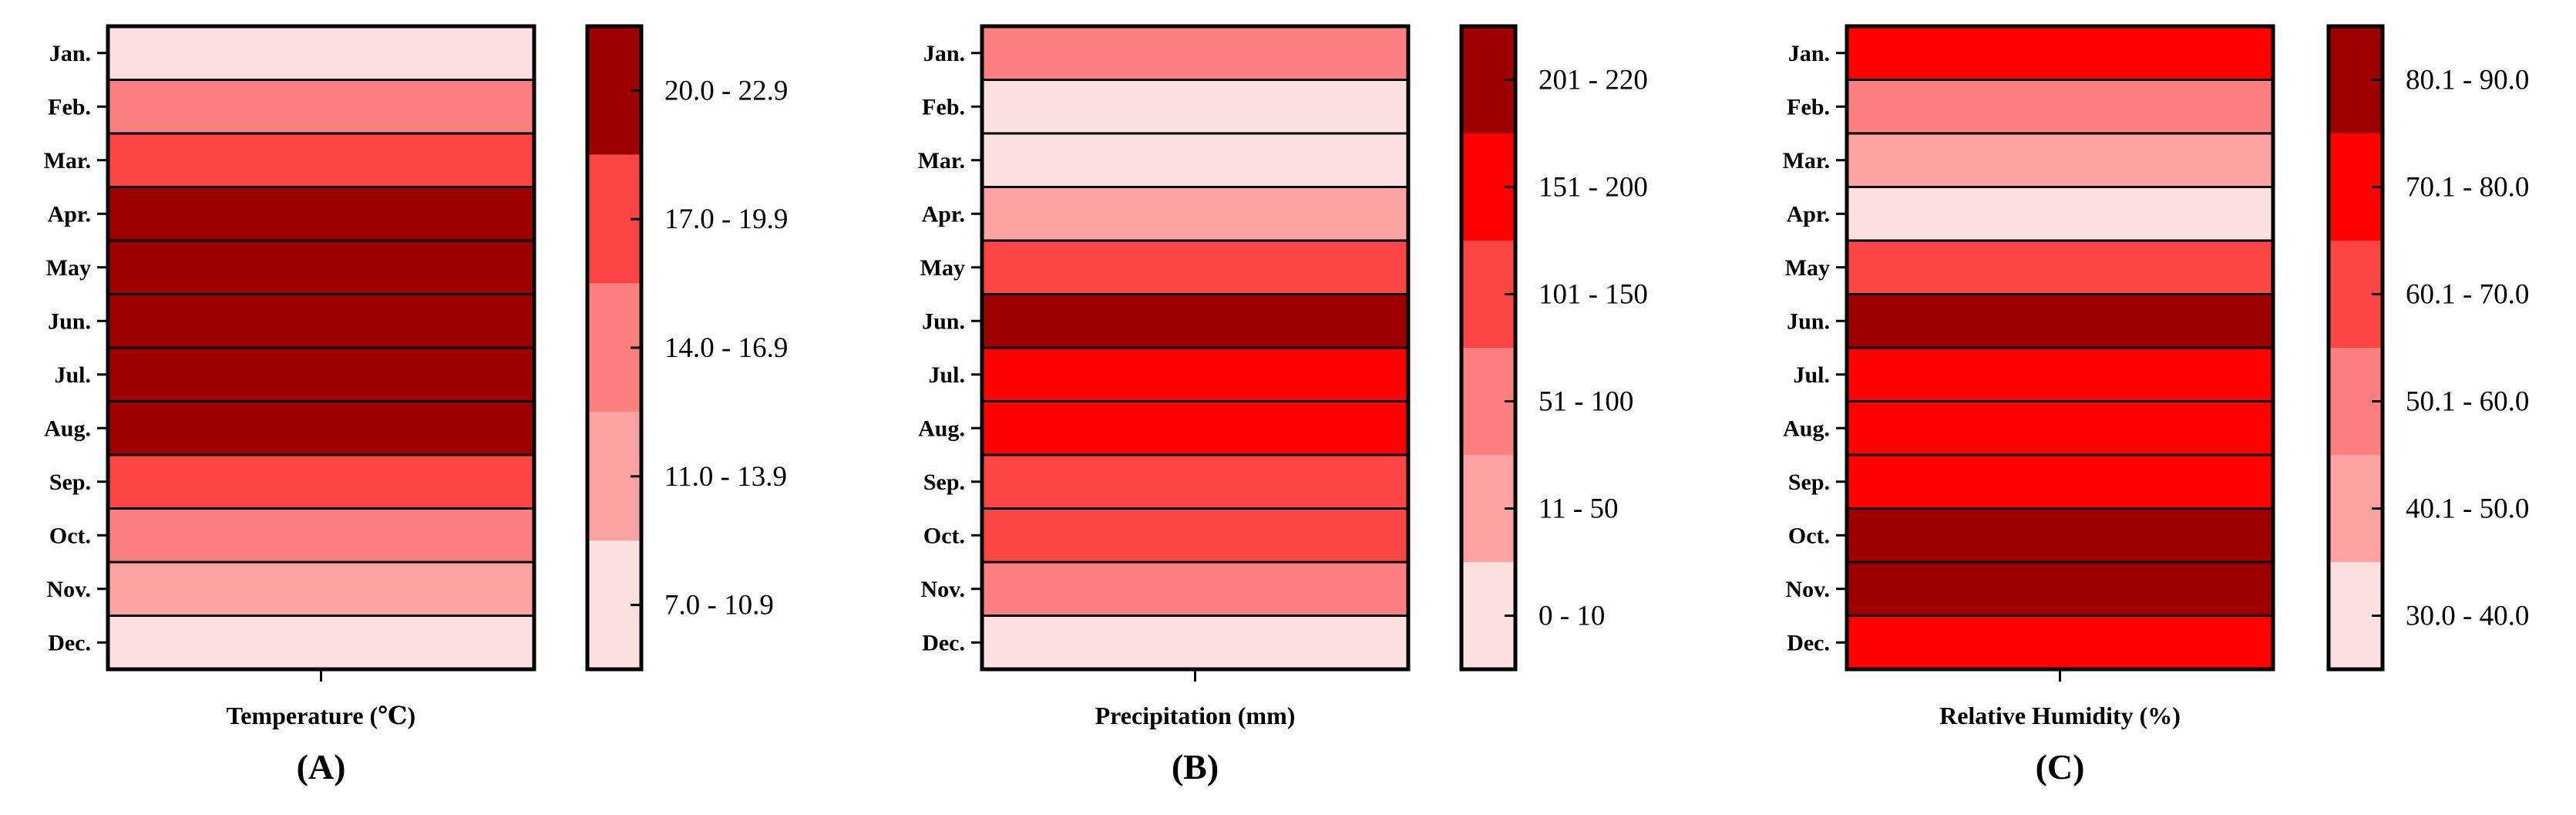 This screenshot has width=2576, height=815. Describe the element at coordinates (1578, 509) in the screenshot. I see `legend-label: 11 - 50` at that location.